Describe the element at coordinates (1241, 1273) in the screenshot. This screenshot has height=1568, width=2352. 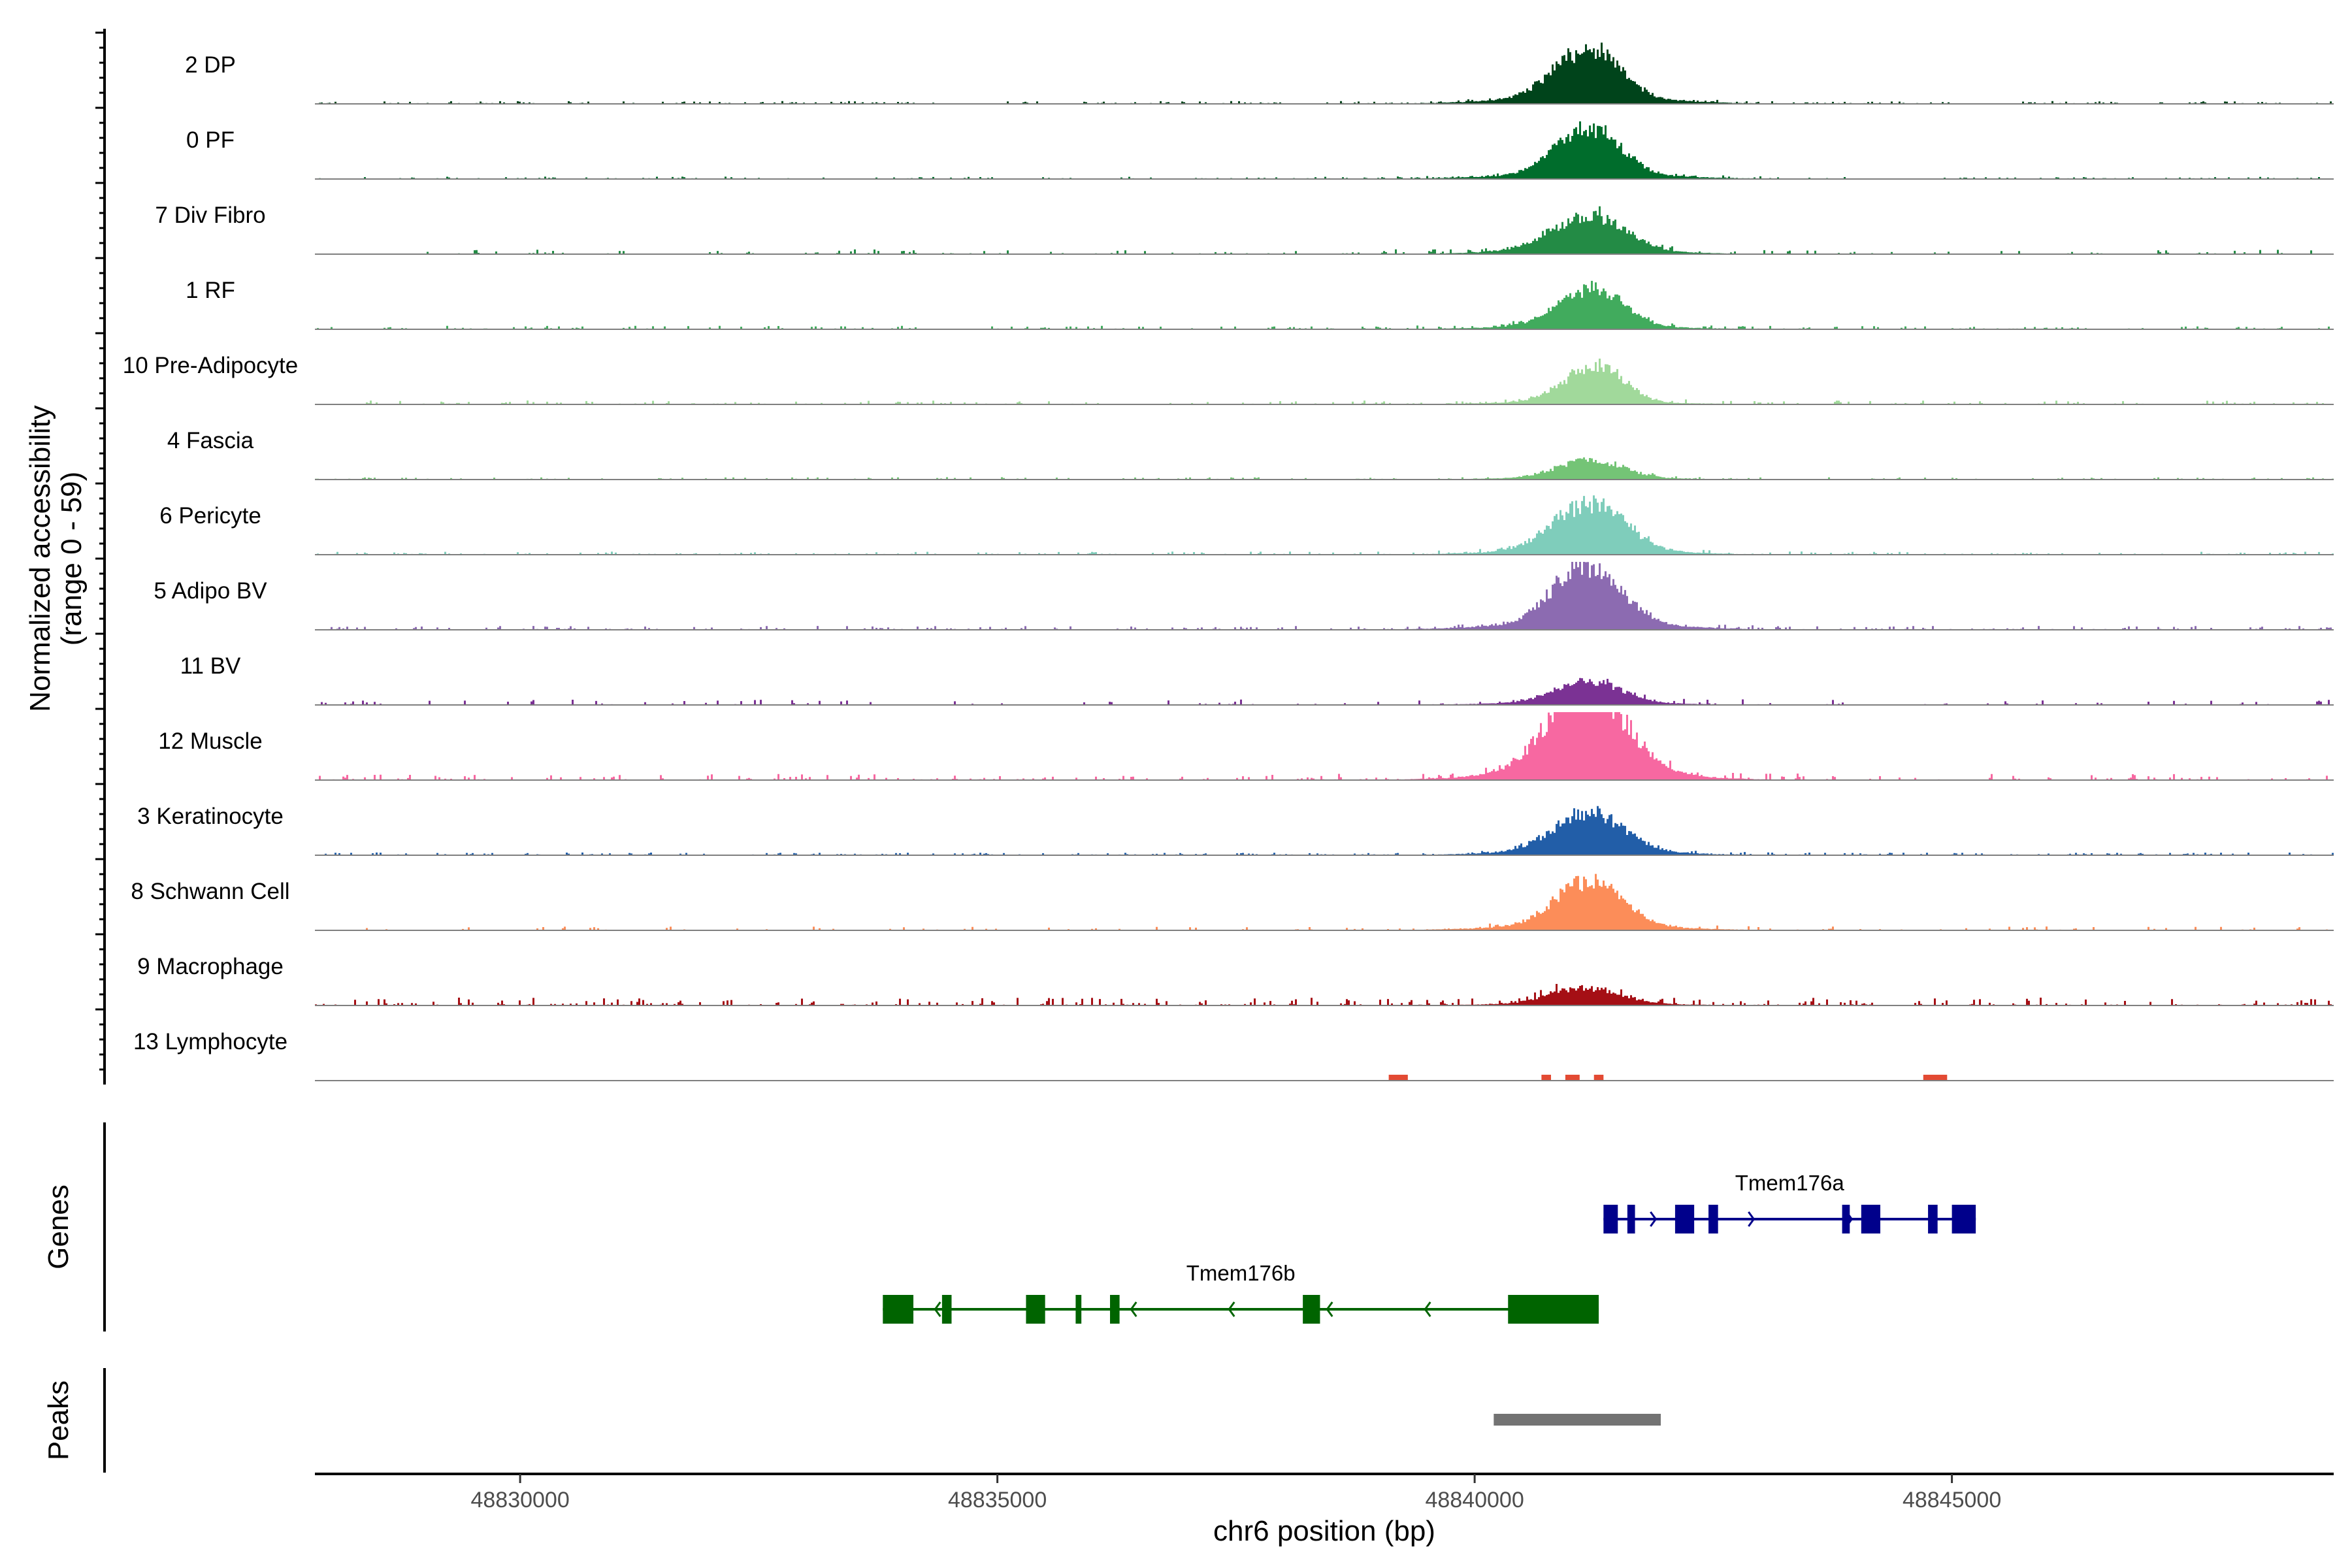
I see `gene-label: Tmem176b` at that location.